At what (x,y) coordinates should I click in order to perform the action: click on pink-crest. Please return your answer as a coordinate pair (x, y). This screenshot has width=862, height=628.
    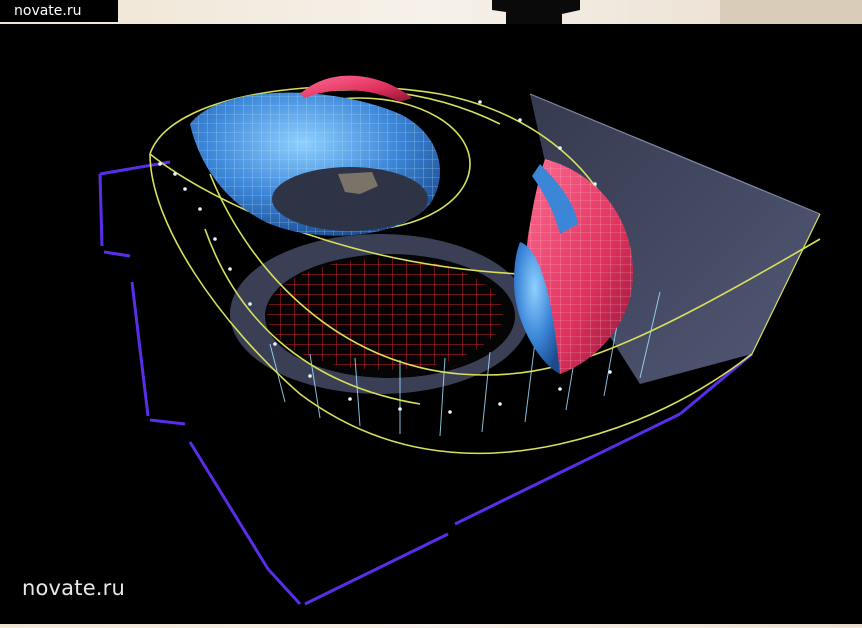
    Looking at the image, I should click on (356, 88).